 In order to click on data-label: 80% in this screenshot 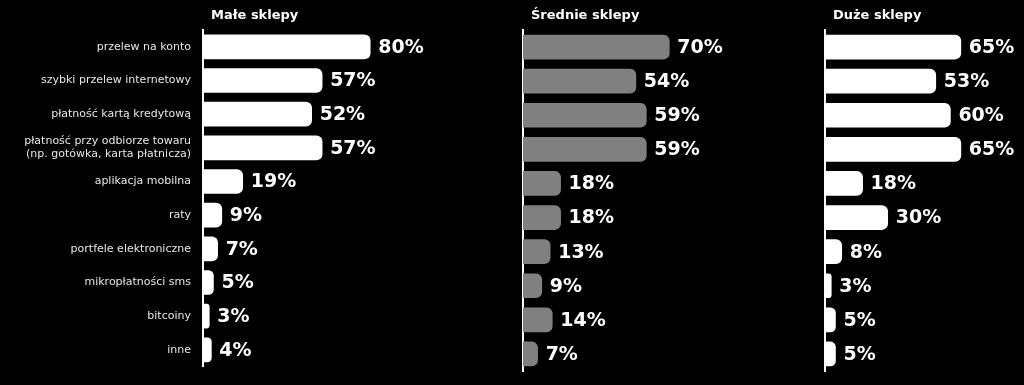, I will do `click(401, 45)`.